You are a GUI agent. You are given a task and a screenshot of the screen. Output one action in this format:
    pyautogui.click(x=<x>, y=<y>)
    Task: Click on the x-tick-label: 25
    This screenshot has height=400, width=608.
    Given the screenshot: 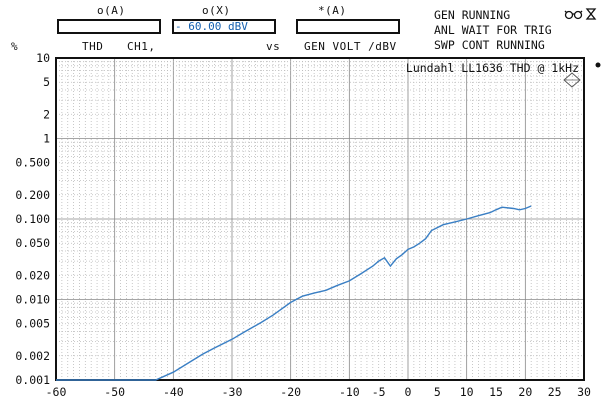 What is the action you would take?
    pyautogui.click(x=555, y=392)
    